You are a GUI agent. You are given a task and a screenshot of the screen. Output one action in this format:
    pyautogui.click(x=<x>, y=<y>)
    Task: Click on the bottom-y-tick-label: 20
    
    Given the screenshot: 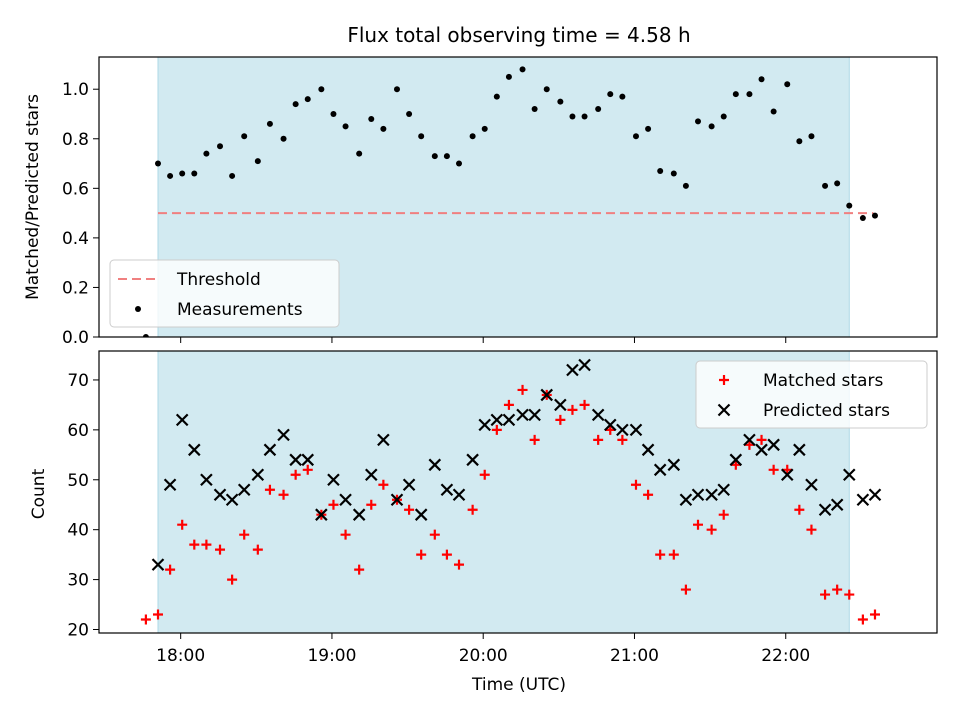 What is the action you would take?
    pyautogui.click(x=78, y=631)
    